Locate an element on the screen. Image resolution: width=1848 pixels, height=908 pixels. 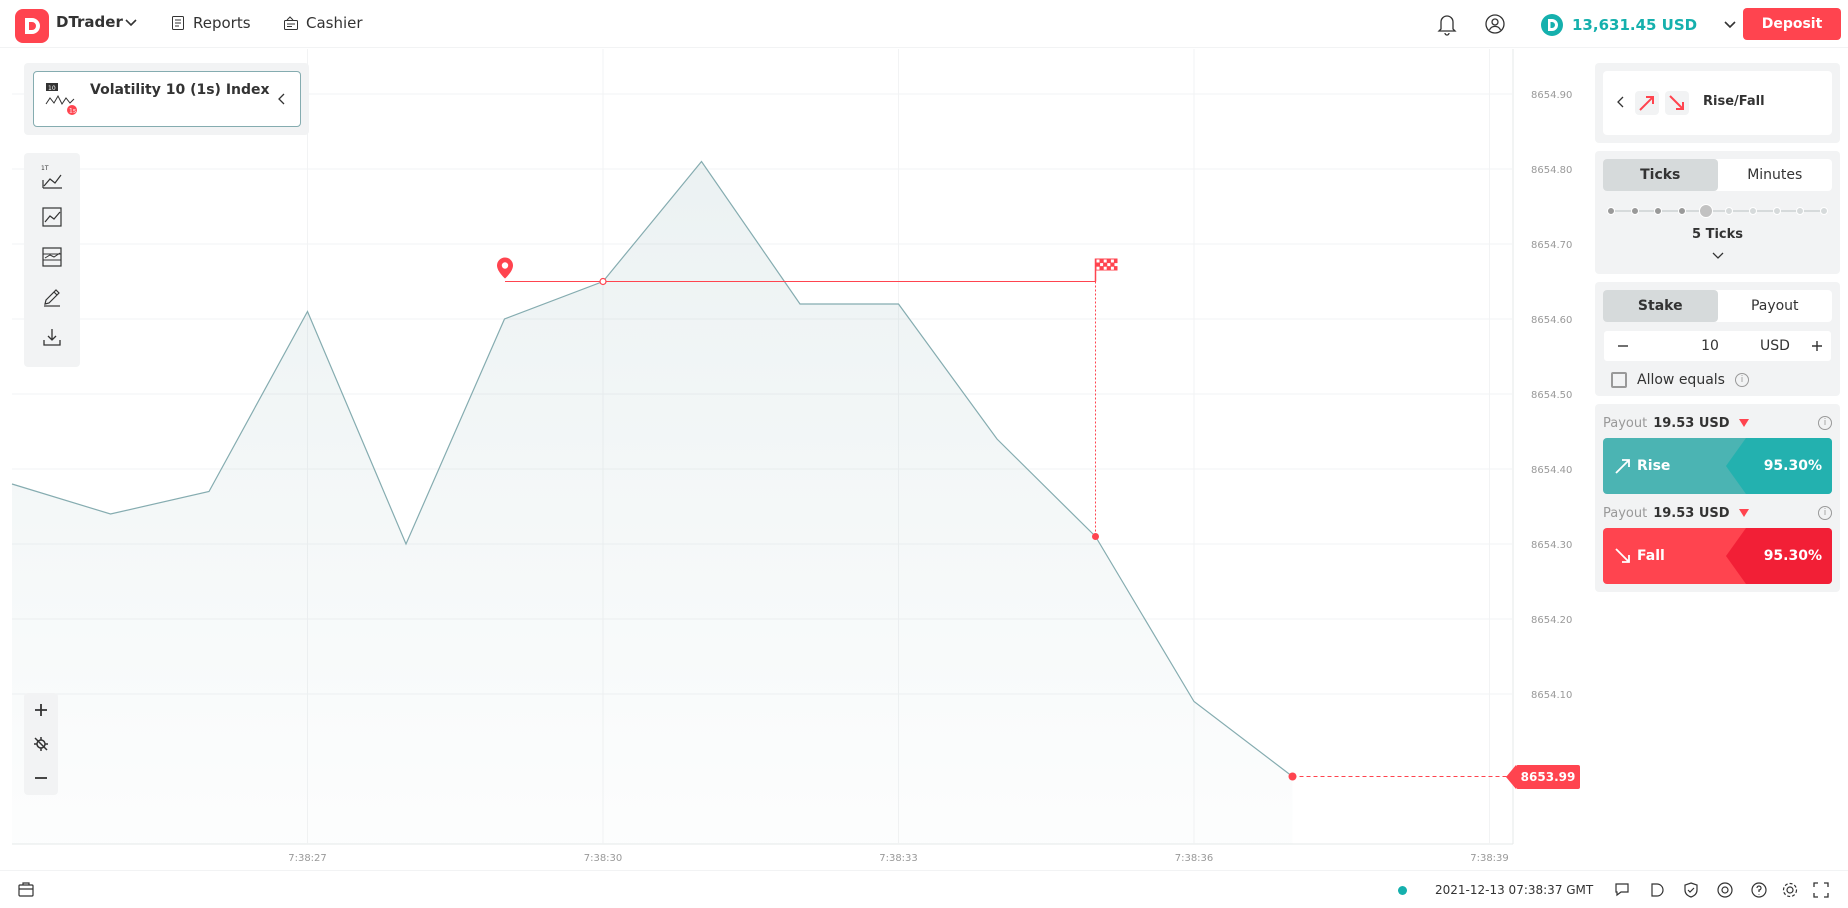
y-tick-label: 8654.30 is located at coordinates (1551, 545).